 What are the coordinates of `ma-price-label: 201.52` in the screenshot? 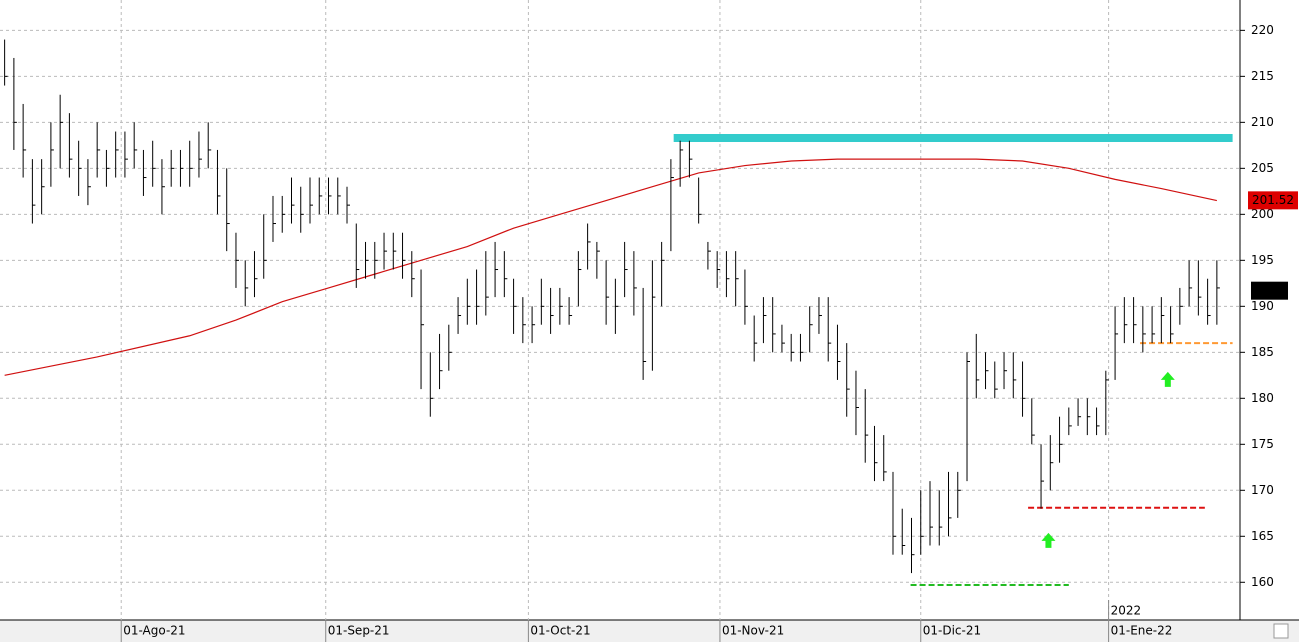 It's located at (1273, 200).